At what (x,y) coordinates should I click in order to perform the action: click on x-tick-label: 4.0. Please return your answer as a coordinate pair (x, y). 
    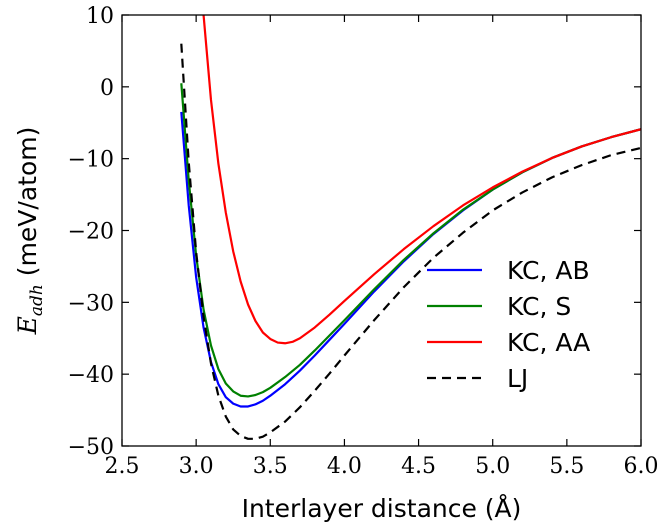
    Looking at the image, I should click on (344, 466).